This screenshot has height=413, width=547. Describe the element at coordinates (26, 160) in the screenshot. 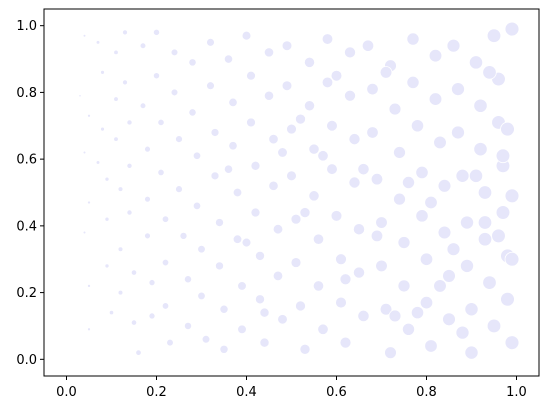

I see `y-tick-label: 0.6` at that location.